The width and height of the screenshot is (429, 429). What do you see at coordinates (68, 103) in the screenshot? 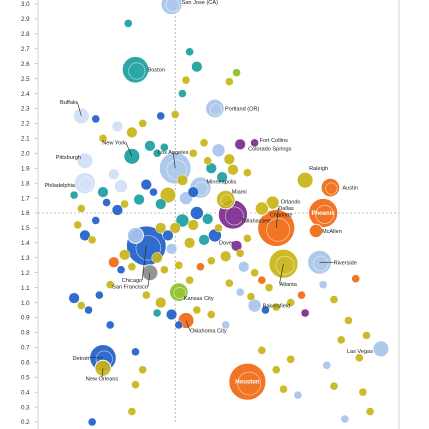
I see `city-label: Buffalo` at bounding box center [68, 103].